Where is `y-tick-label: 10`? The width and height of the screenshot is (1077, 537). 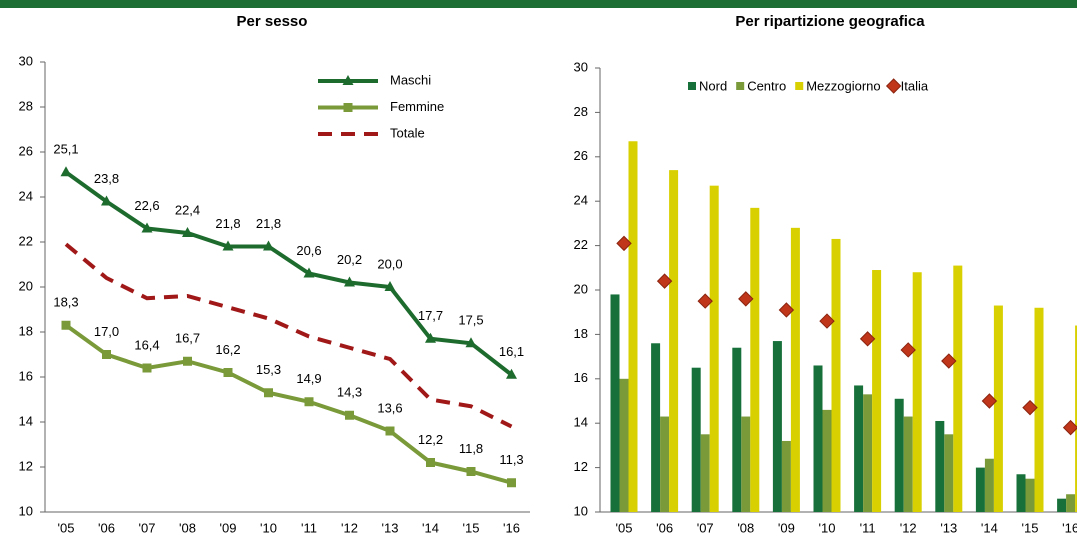
y-tick-label: 10 is located at coordinates (581, 510).